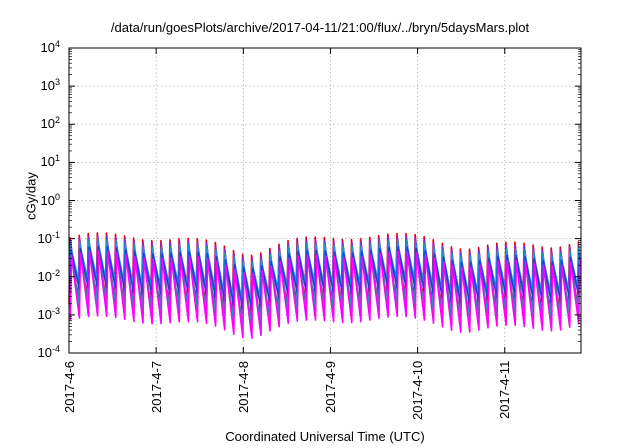 This screenshot has height=448, width=640. I want to click on y-tick-exponent: -2, so click(55, 272).